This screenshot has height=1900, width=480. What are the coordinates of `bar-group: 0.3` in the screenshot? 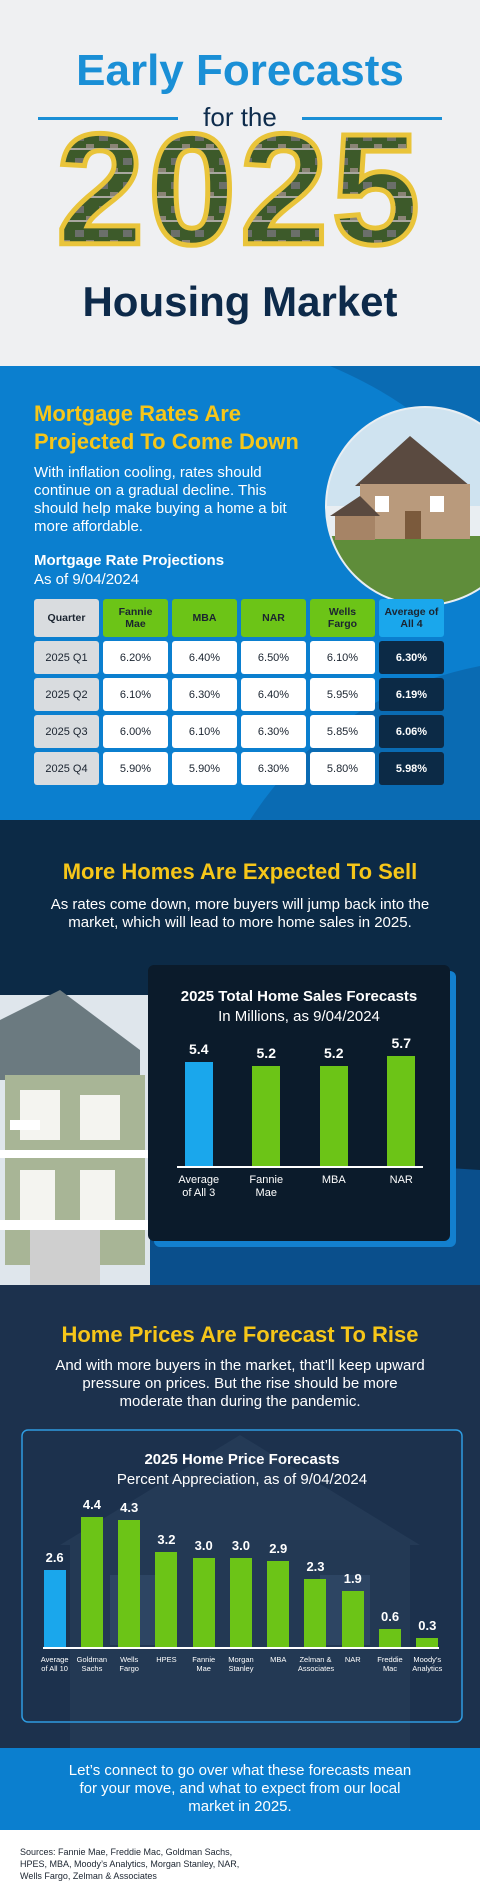 It's located at (427, 1632).